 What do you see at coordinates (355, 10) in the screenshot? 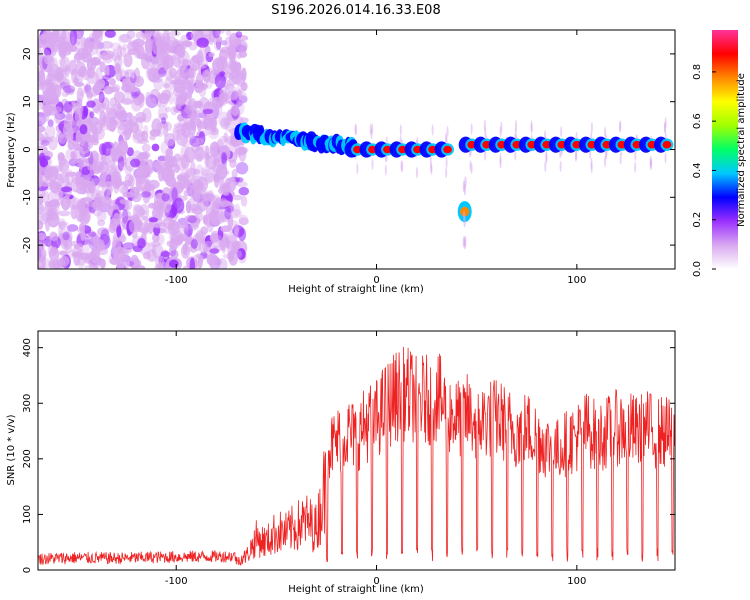
I see `chart-title: S196.2026.014.16.33.E08` at bounding box center [355, 10].